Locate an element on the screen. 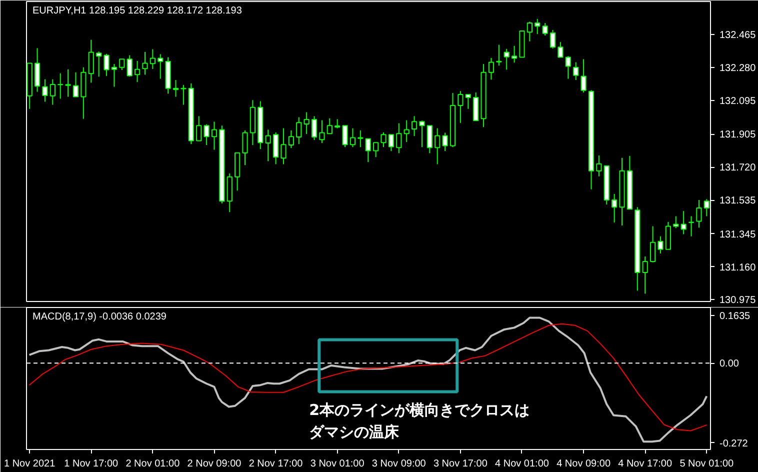 This screenshot has width=758, height=472. chart-title: EURJPY,H1 128.195 128.229 128.172 128.193 is located at coordinates (137, 11).